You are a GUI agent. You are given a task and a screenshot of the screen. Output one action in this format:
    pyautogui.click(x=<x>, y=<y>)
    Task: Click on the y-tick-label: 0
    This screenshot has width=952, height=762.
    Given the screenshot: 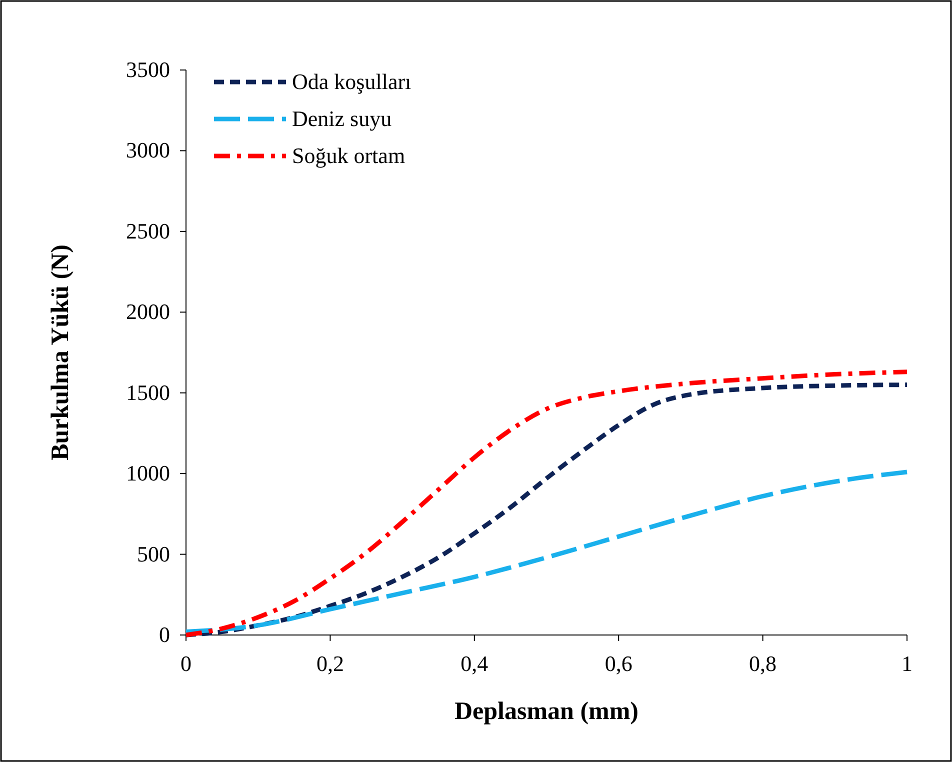 What is the action you would take?
    pyautogui.click(x=164, y=634)
    